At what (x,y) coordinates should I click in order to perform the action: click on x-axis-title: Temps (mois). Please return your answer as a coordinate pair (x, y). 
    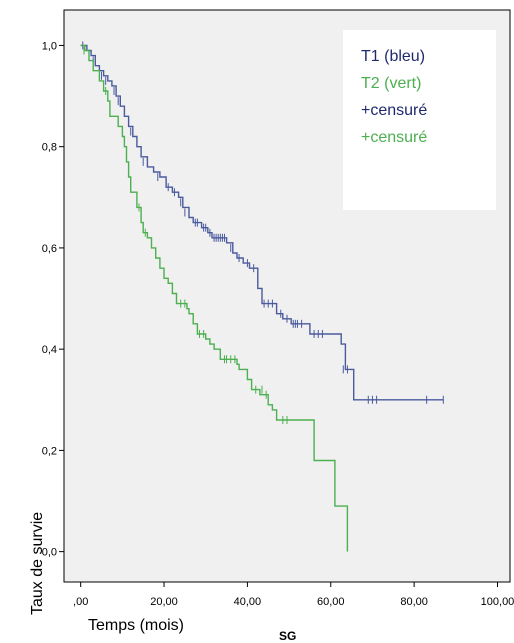
    Looking at the image, I should click on (136, 625).